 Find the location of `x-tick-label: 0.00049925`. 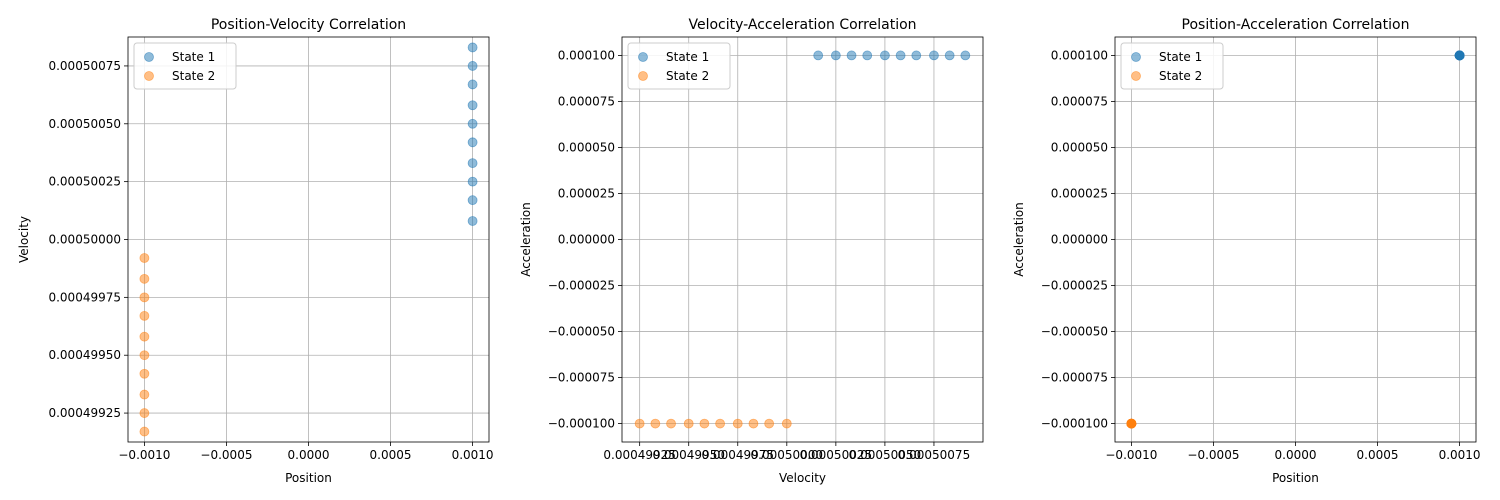

x-tick-label: 0.00049925 is located at coordinates (639, 455).